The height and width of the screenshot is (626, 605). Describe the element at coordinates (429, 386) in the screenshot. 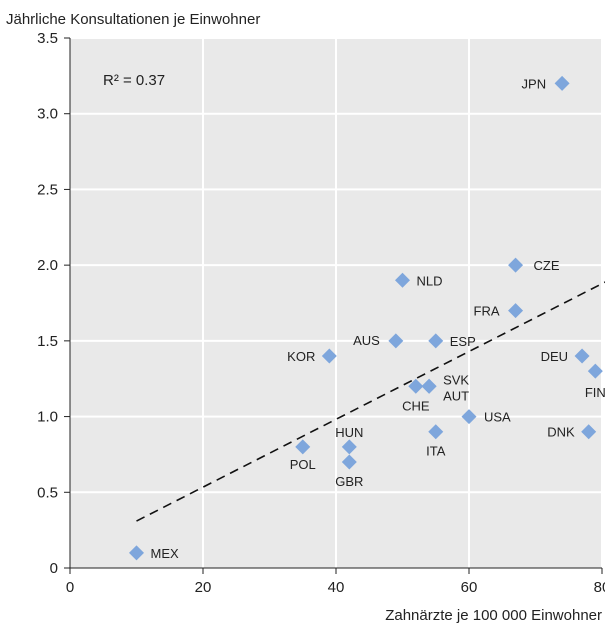

I see `point-marker-aut` at that location.